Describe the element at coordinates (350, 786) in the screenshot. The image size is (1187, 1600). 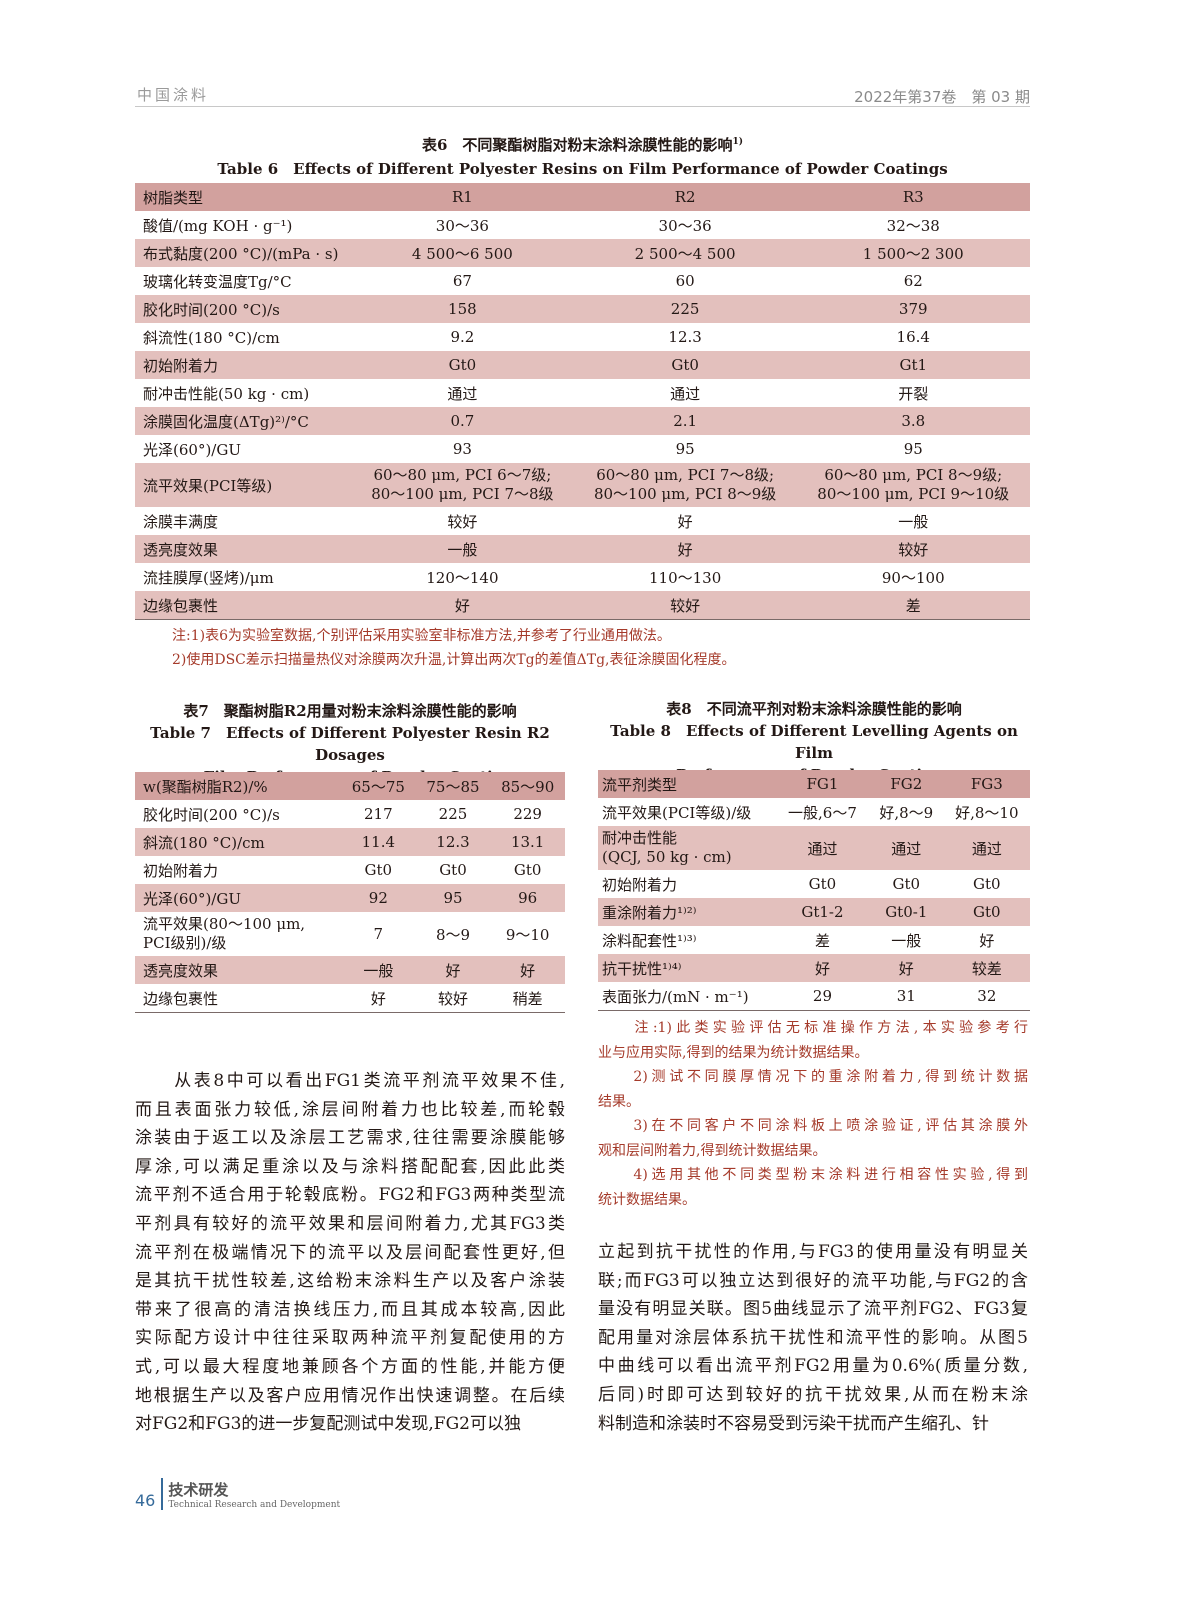
I see `table-header-row: w(聚酯树脂R2)/% 65～75 75～85 85～90` at that location.